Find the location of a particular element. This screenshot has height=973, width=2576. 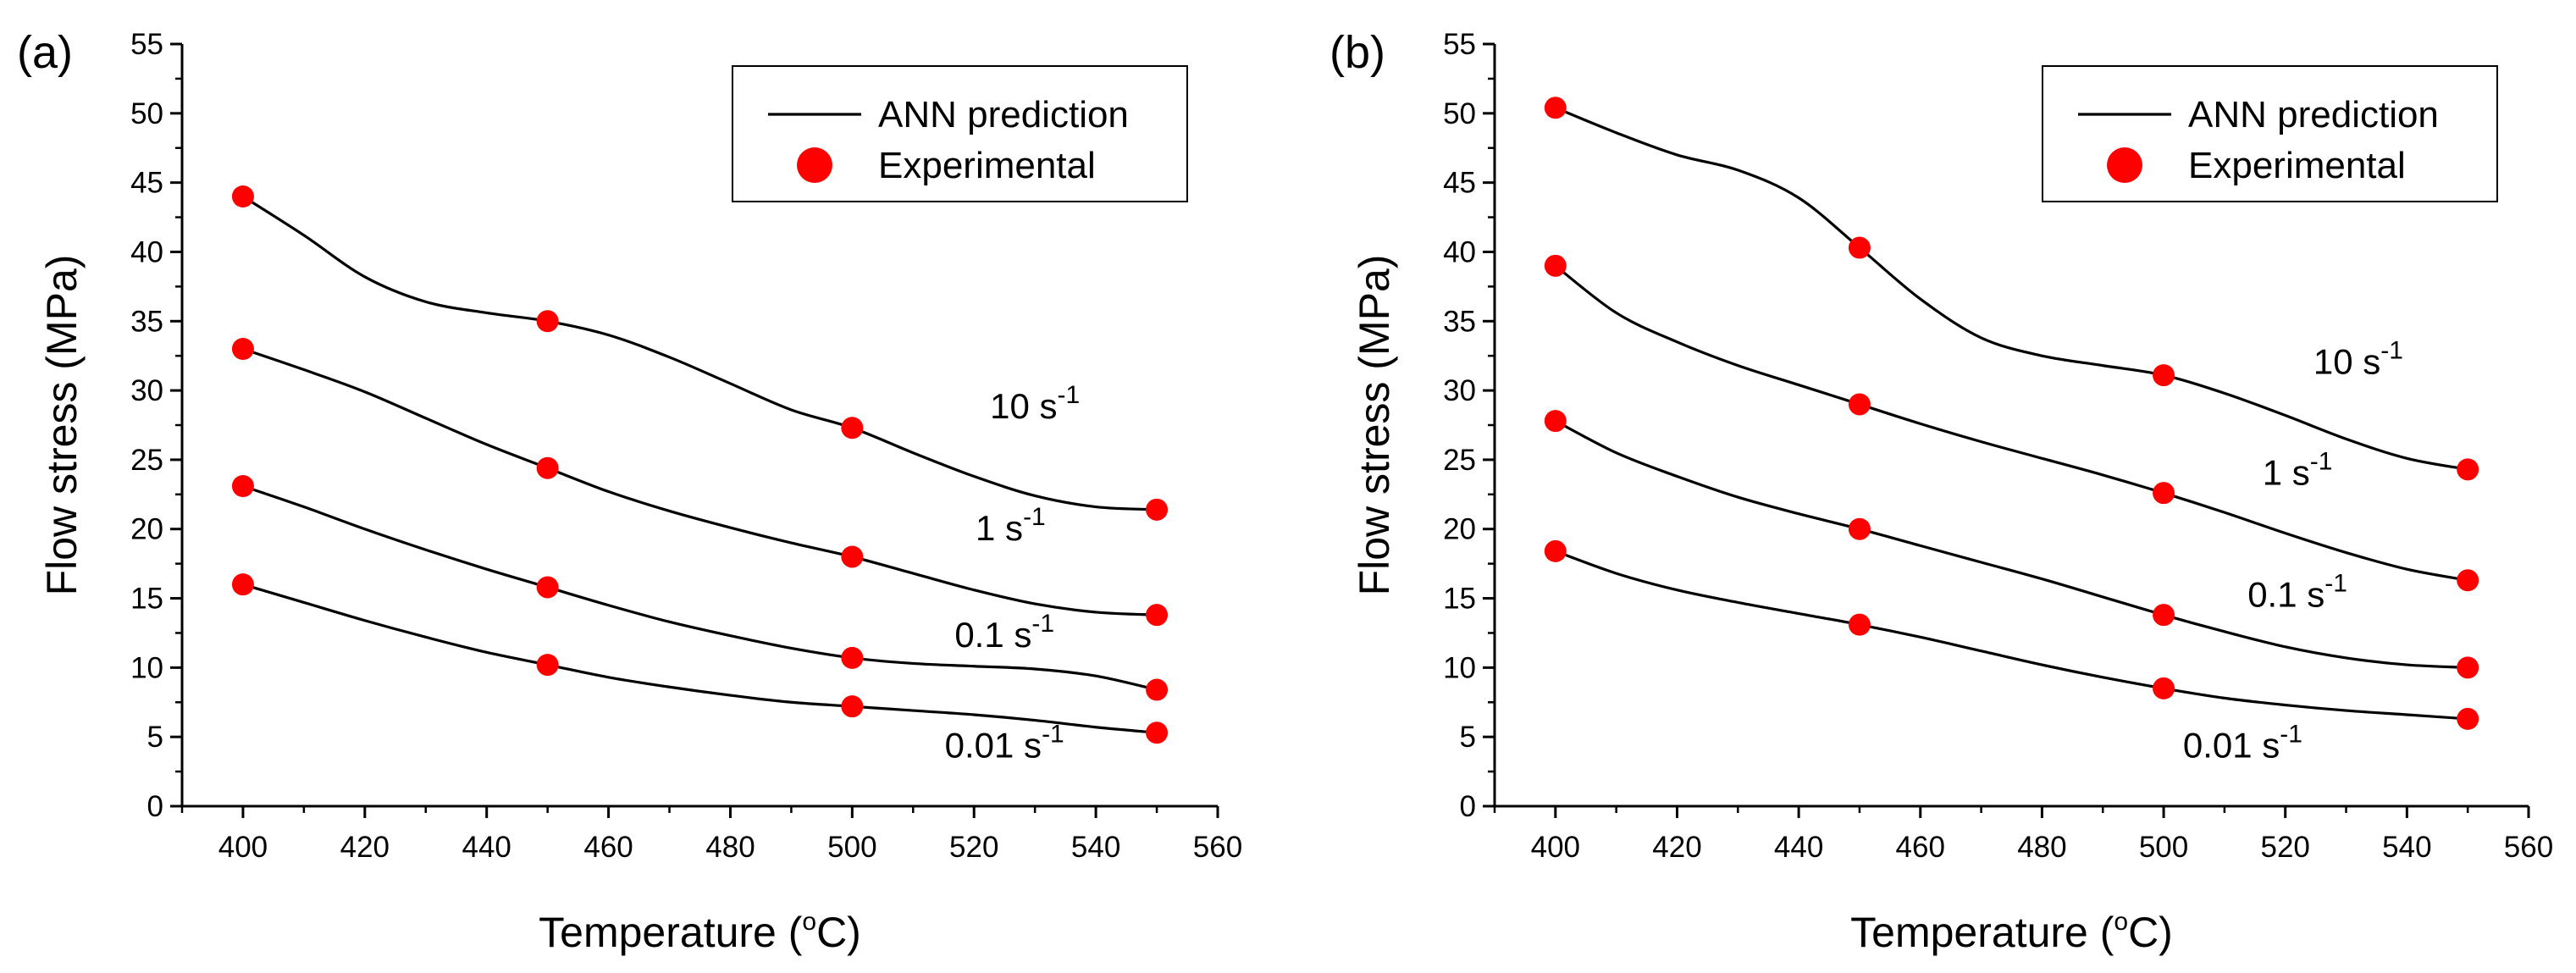

series-label: 0.1 s-1 is located at coordinates (2297, 591).